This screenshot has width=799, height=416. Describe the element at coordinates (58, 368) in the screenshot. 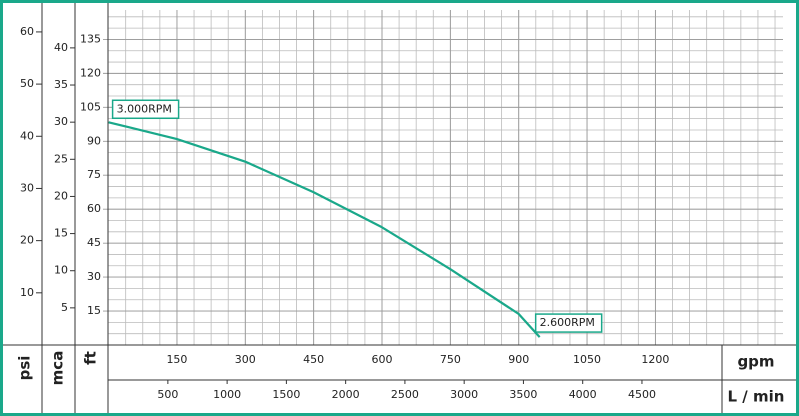

I see `axis-label: mca` at that location.